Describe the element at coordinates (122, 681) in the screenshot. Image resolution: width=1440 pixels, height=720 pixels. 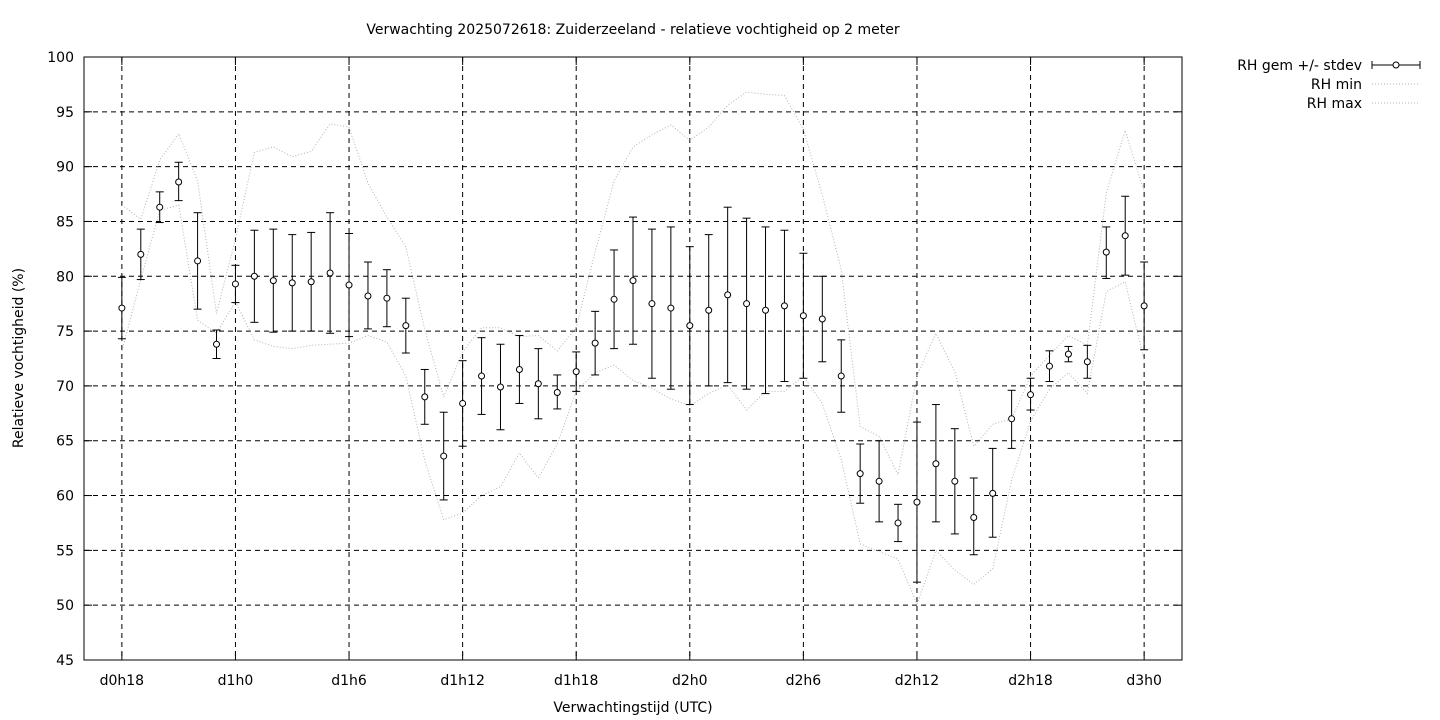
I see `x-tick-label-d0h18: d0h18` at that location.